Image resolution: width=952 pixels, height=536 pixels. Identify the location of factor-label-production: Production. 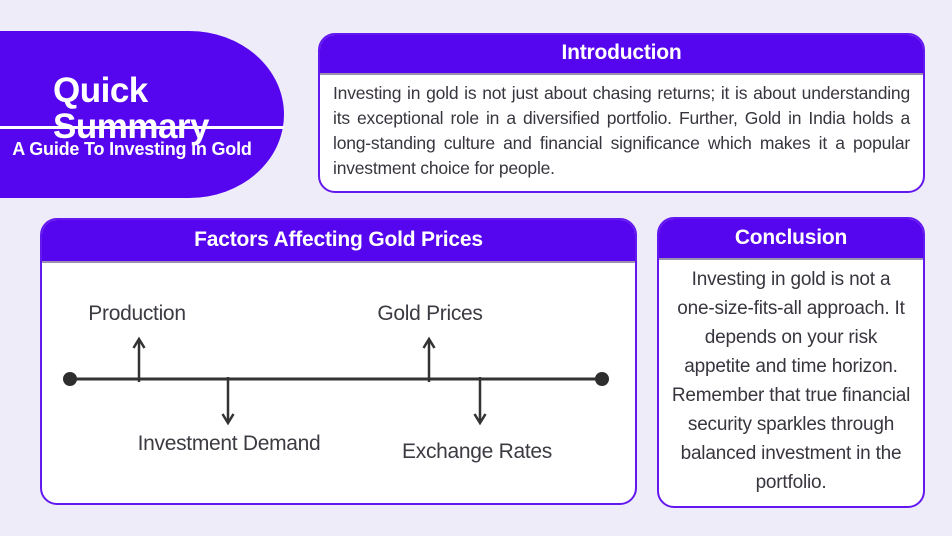
(137, 313).